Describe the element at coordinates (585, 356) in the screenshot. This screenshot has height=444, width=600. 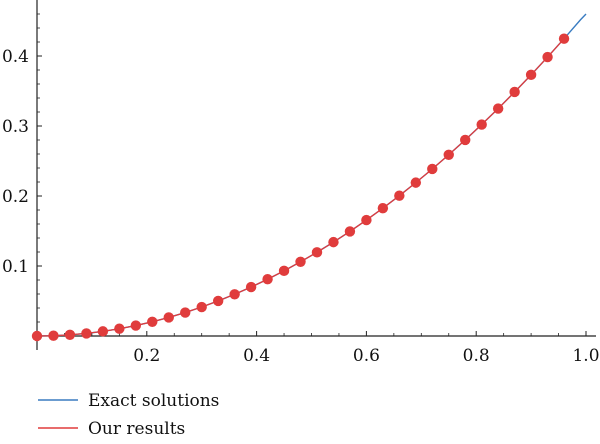
I see `x-tick-label: 1.0` at that location.